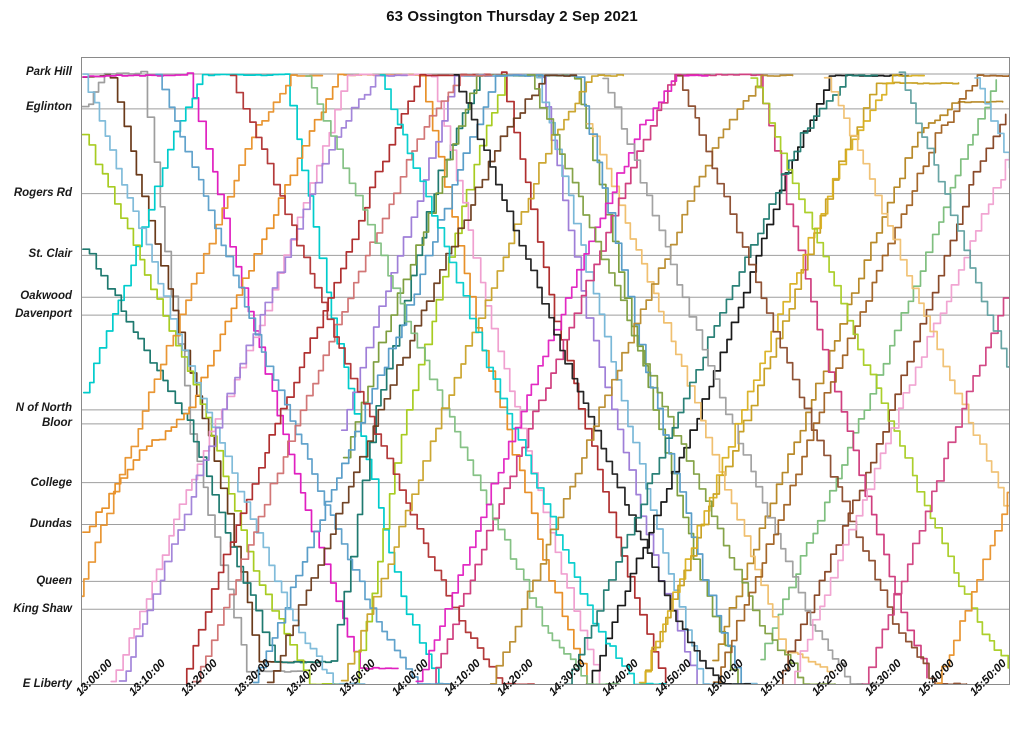 This screenshot has height=749, width=1024. What do you see at coordinates (545, 689) in the screenshot?
I see `x-axis-ticks` at bounding box center [545, 689].